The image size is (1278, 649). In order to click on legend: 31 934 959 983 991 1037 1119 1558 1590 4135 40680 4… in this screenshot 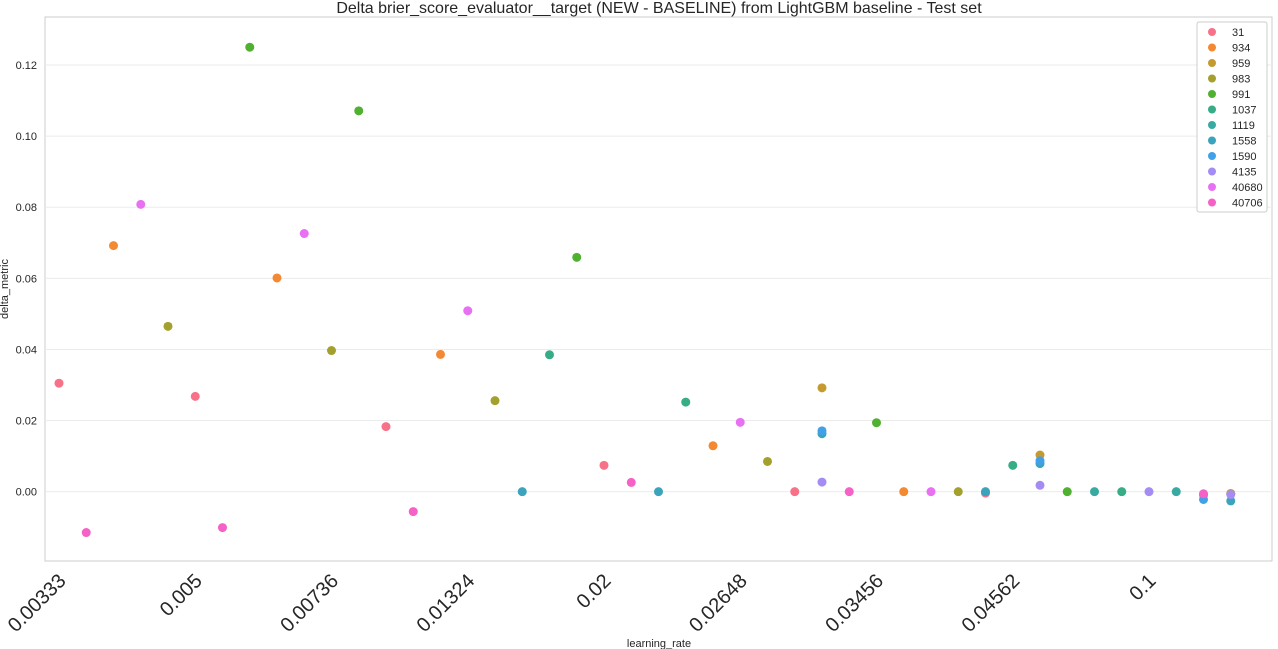, I will do `click(1232, 117)`.